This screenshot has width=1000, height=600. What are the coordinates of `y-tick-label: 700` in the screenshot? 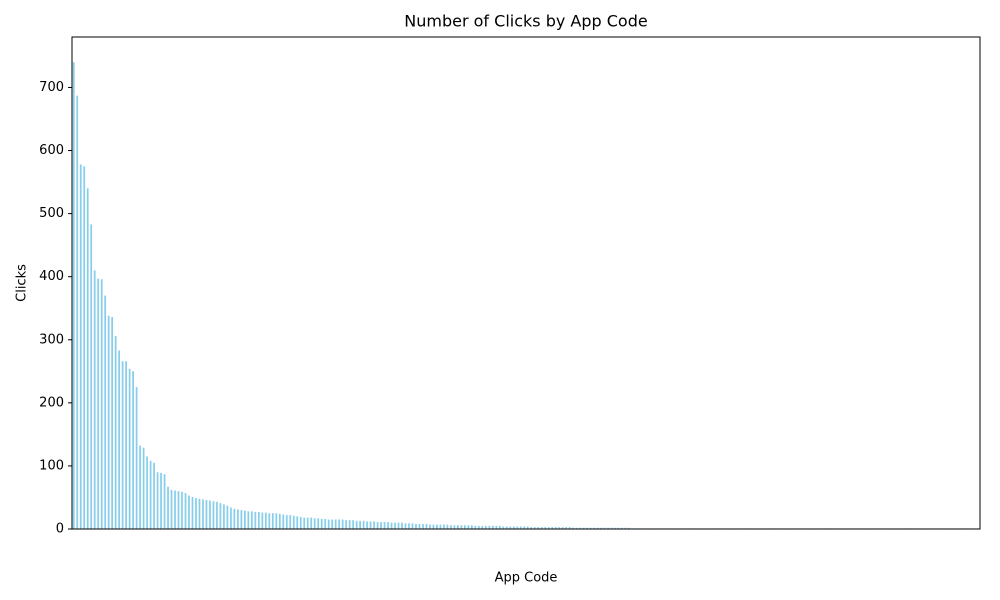 It's located at (51, 87).